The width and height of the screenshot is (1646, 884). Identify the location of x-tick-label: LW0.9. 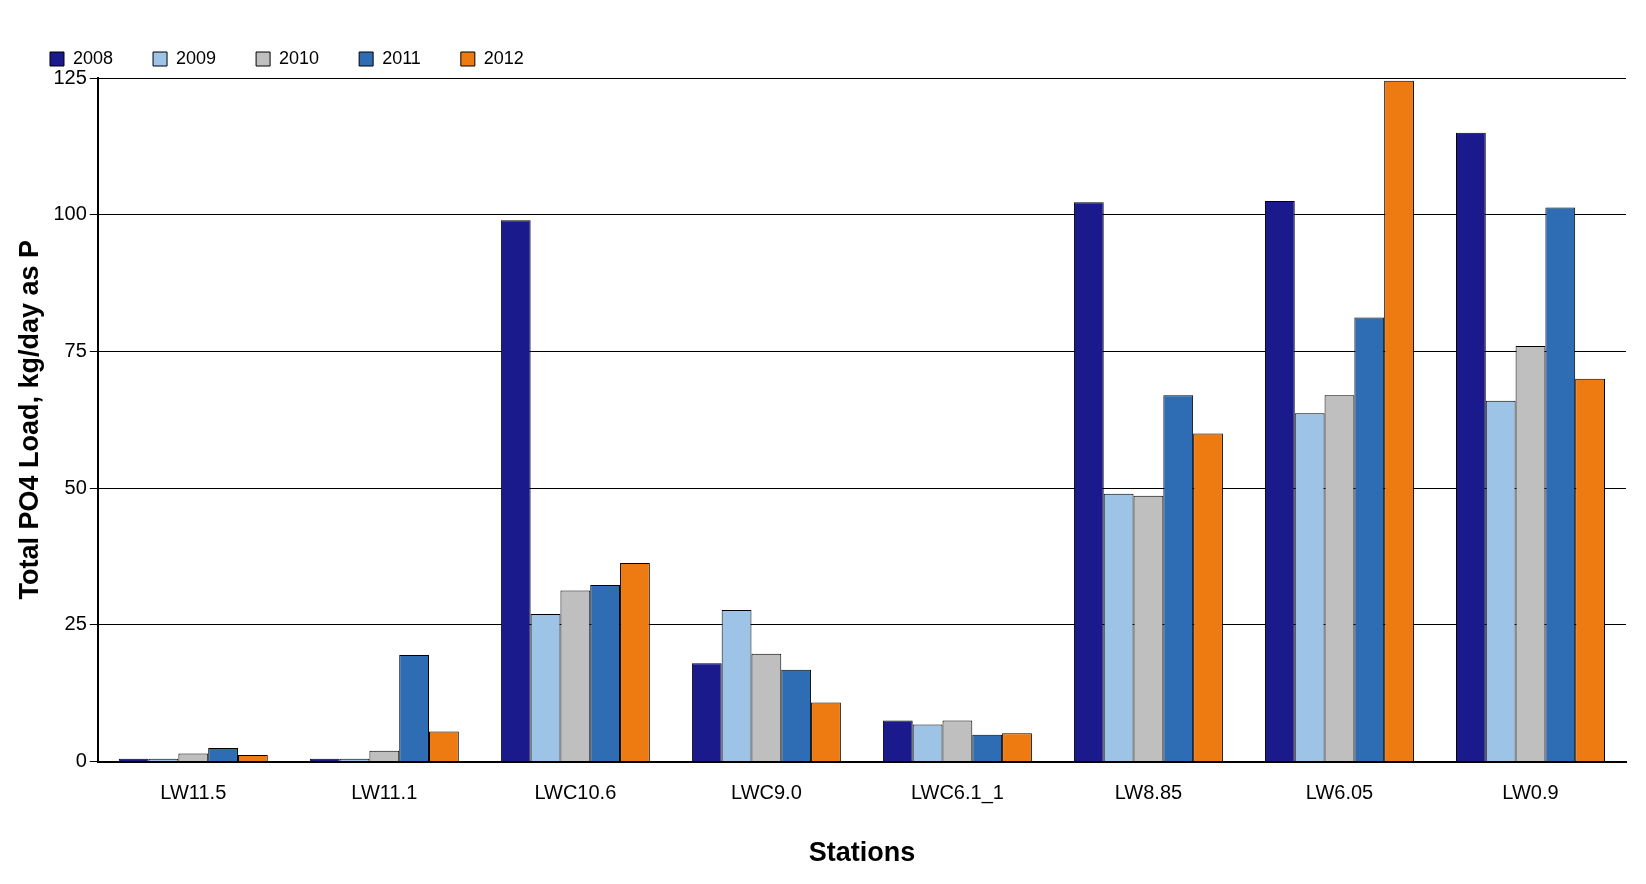
(1530, 792).